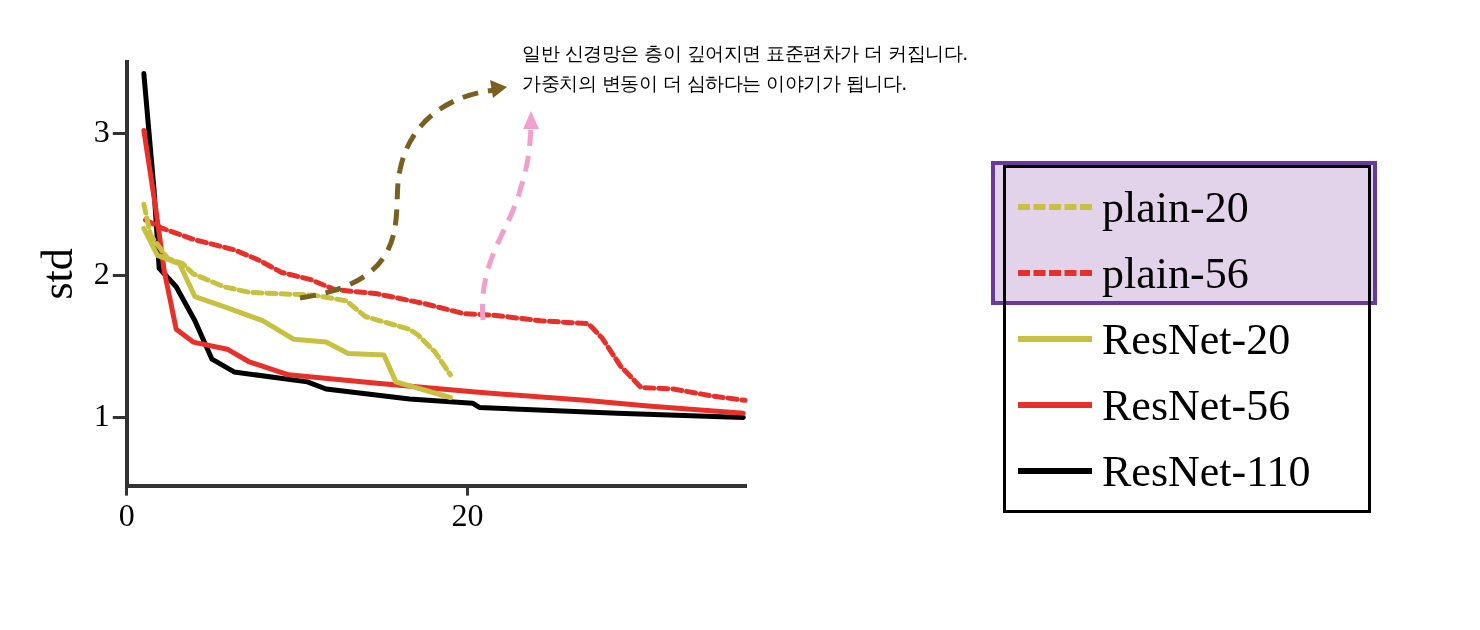 The image size is (1480, 630). What do you see at coordinates (101, 414) in the screenshot?
I see `y-tick-label: 1` at bounding box center [101, 414].